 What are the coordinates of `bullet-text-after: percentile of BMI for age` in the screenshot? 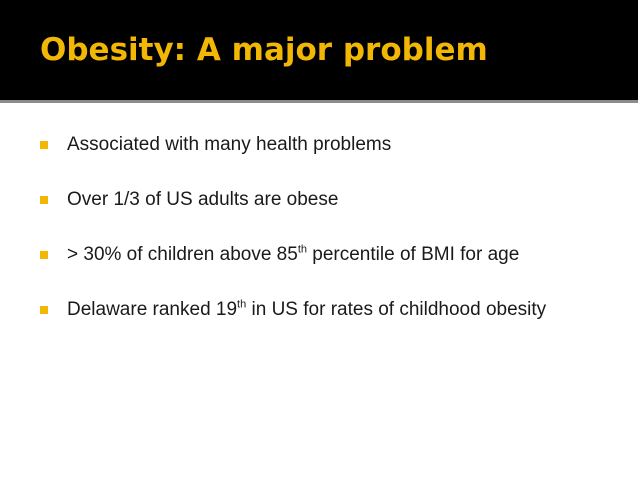 It's located at (413, 254).